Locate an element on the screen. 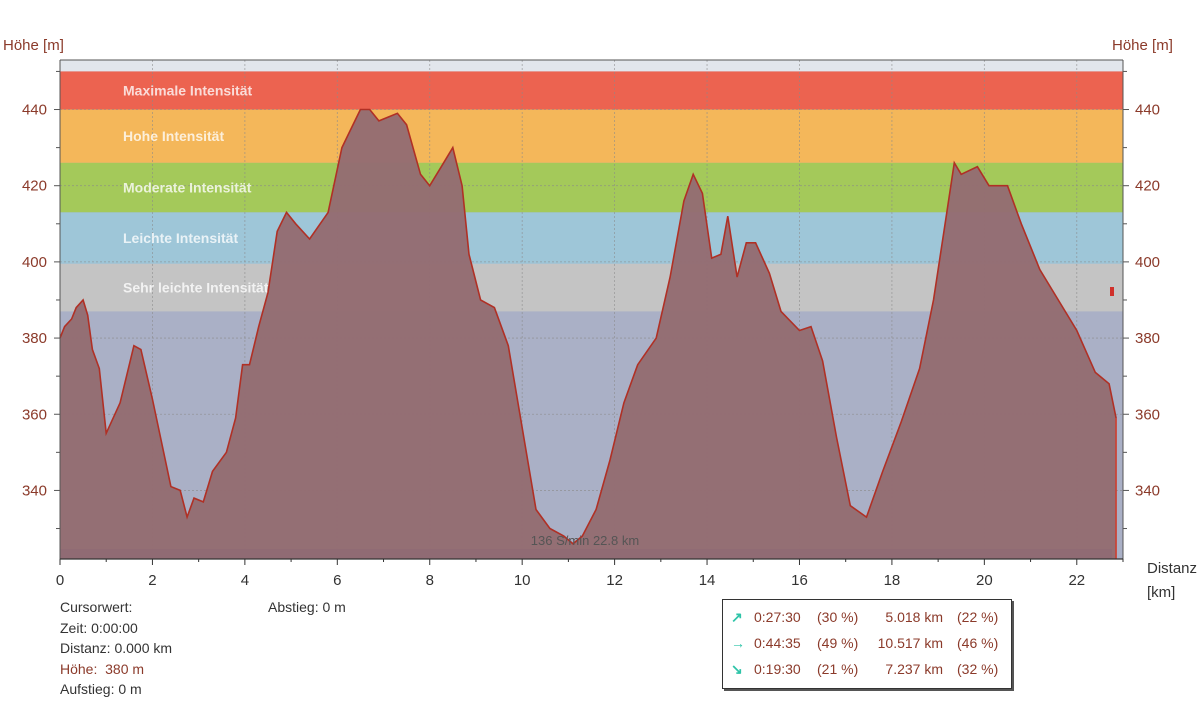 The image size is (1203, 708). y-axis-title-right: Höhe [m] is located at coordinates (1142, 45).